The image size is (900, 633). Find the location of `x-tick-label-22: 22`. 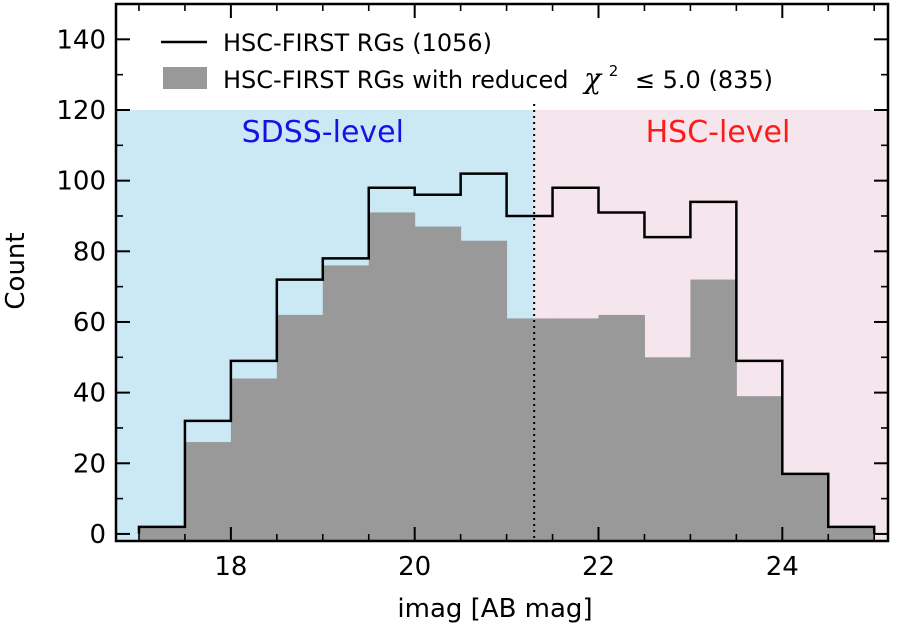

x-tick-label-22: 22 is located at coordinates (598, 567).